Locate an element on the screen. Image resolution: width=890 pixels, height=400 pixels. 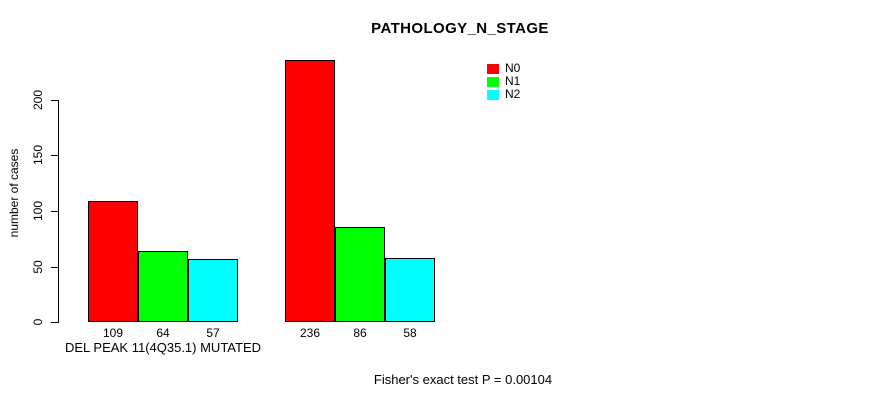
bar-n1-group1 is located at coordinates (163, 286).